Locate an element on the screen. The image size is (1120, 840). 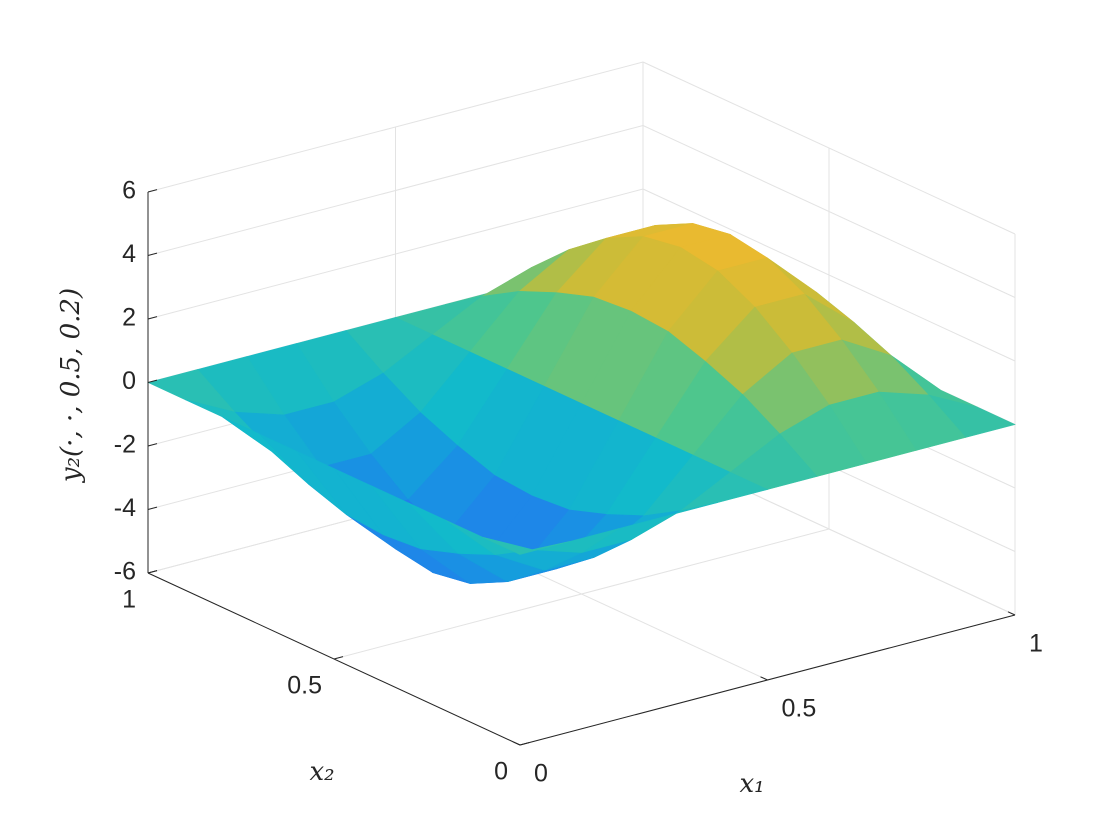
z-tick-label: 6 is located at coordinates (129, 191).